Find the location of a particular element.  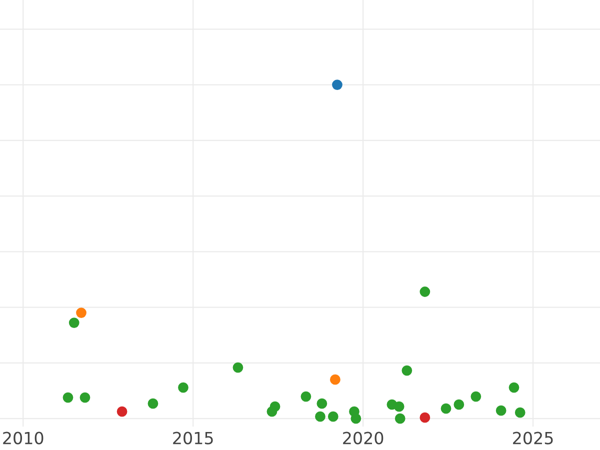

x-tick-label: 2015 is located at coordinates (193, 438).